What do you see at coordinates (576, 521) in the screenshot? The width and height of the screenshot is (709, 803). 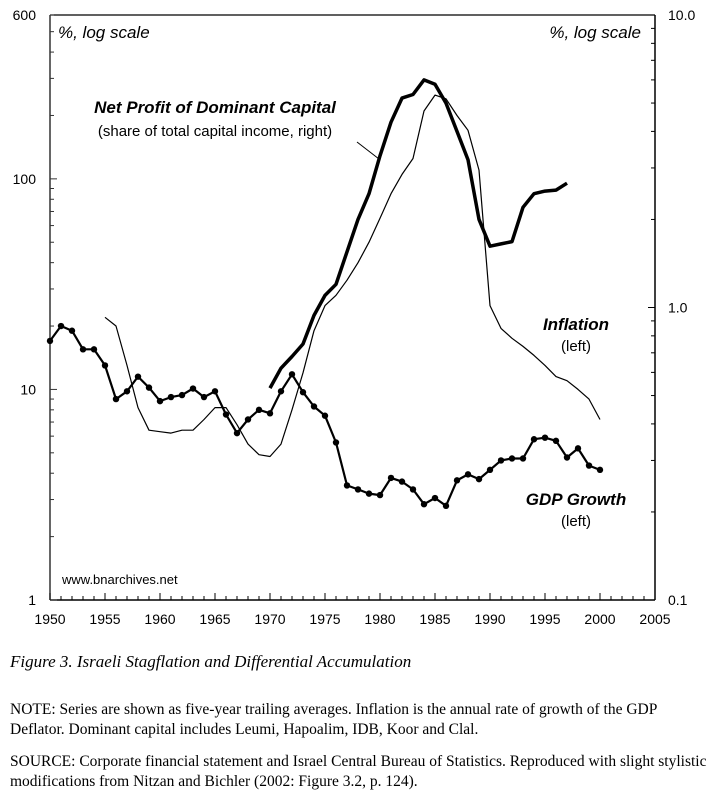 I see `legend-gdp-subtitle: (left)` at bounding box center [576, 521].